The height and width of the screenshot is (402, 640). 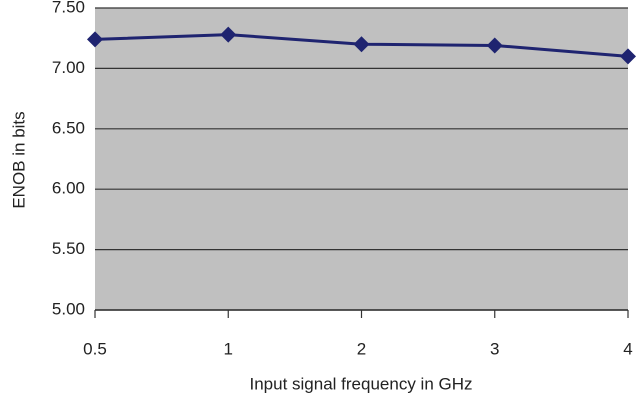 What do you see at coordinates (95, 348) in the screenshot?
I see `x-tick-label: 0.5` at bounding box center [95, 348].